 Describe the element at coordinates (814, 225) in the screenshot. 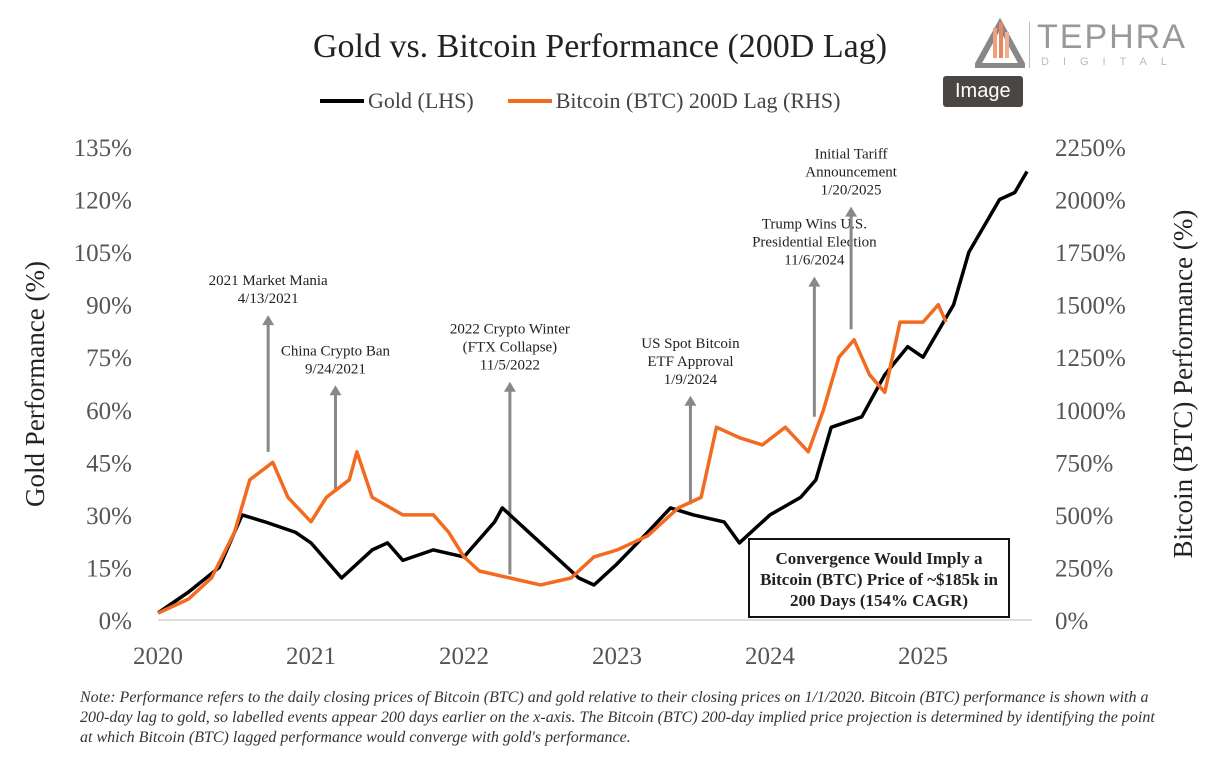

I see `annotation-label: Trump Wins U.S.` at that location.